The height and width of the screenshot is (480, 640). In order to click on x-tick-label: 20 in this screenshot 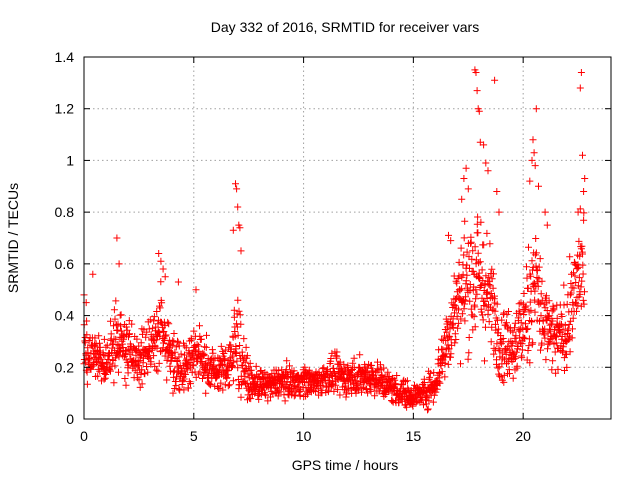, I will do `click(523, 436)`.